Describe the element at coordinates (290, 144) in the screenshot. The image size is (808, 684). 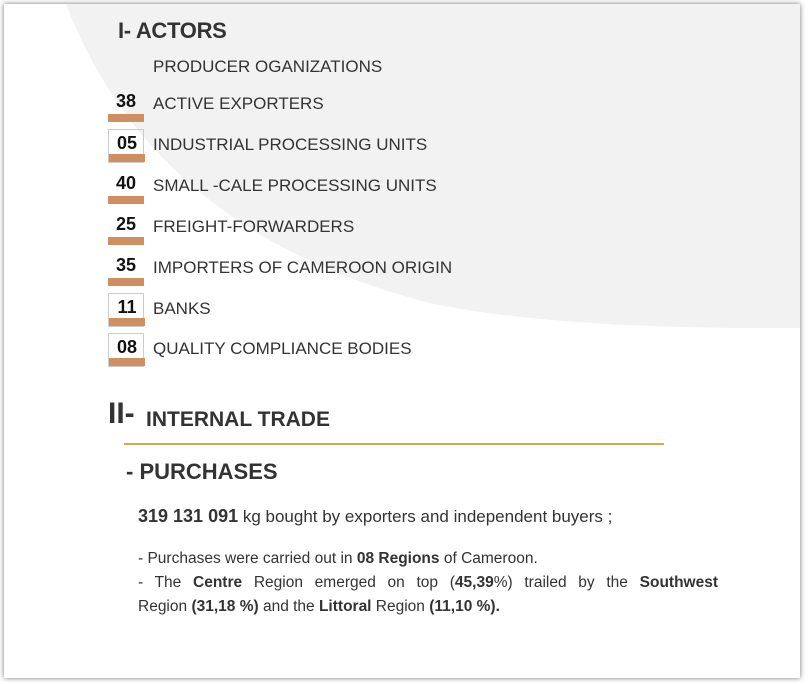
I see `actor-label: INDUSTRIAL PROCESSING UNITS` at that location.